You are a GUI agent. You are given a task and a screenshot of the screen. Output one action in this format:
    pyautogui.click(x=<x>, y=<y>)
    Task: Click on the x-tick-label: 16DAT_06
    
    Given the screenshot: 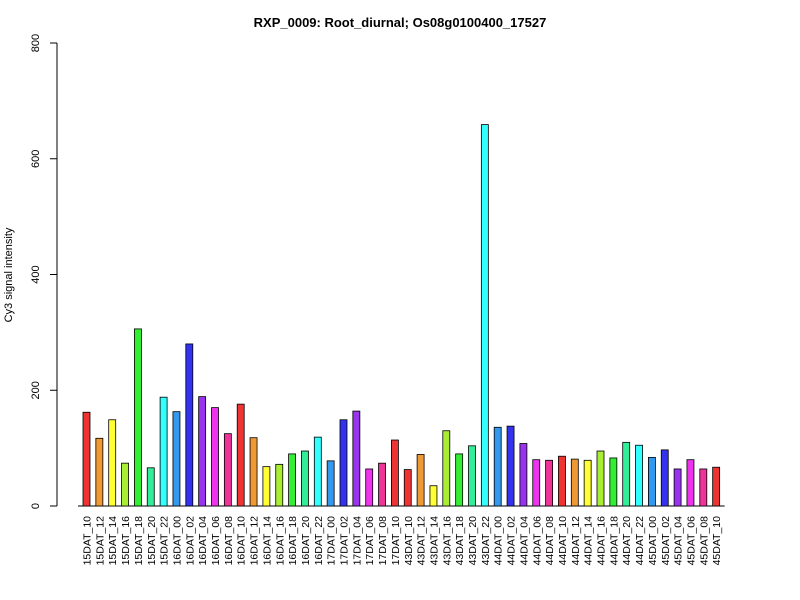 What is the action you would take?
    pyautogui.click(x=216, y=541)
    